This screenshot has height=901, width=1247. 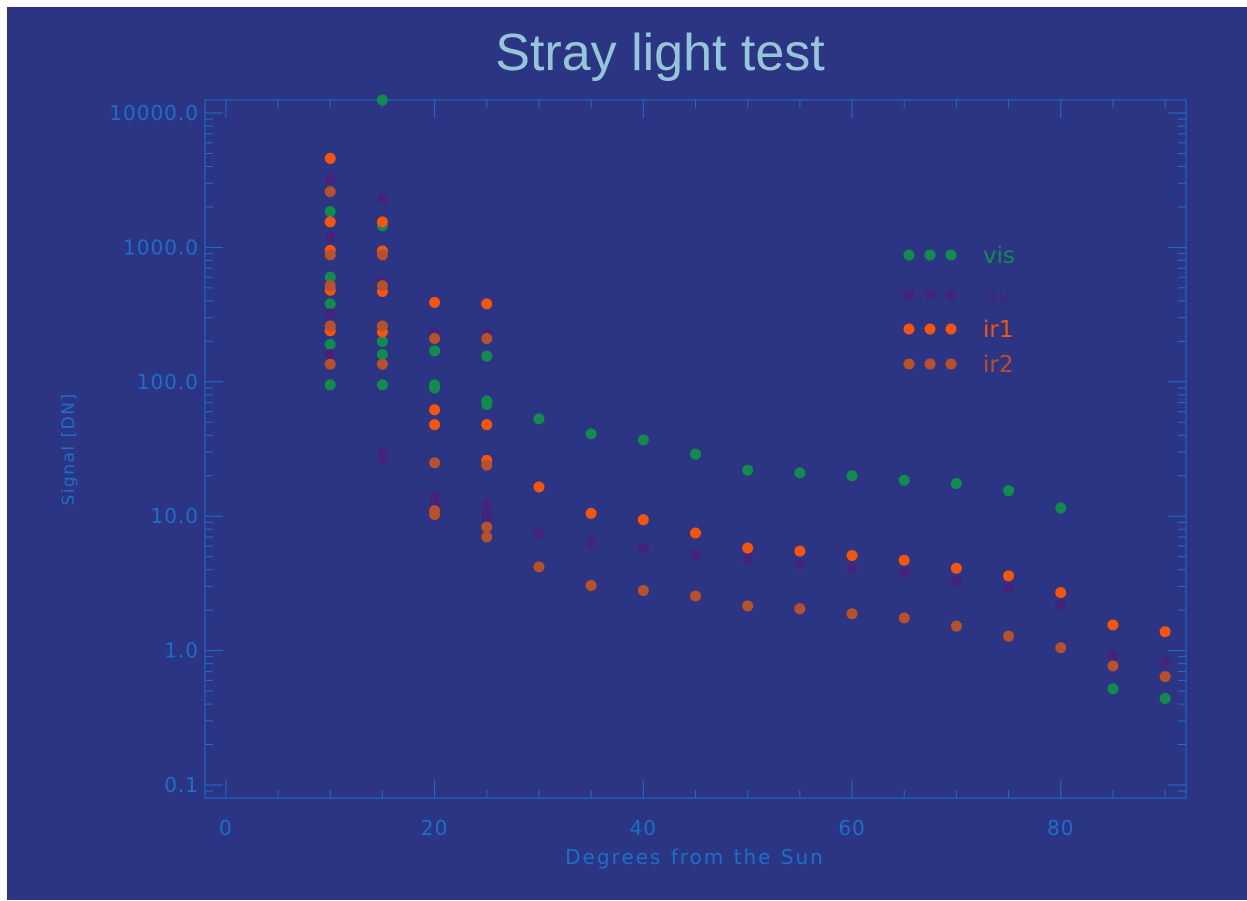 I want to click on legend-label-ir1: ir1, so click(x=998, y=330).